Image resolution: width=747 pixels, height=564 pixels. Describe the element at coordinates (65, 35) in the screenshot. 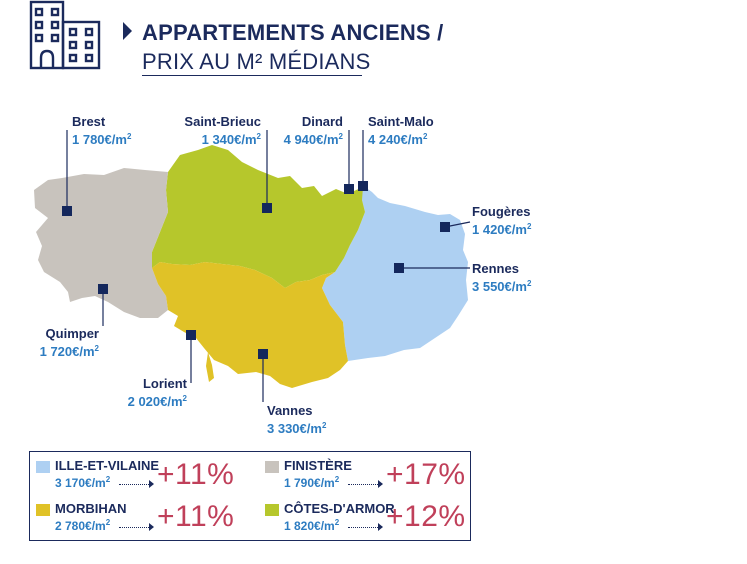

I see `building-icon` at that location.